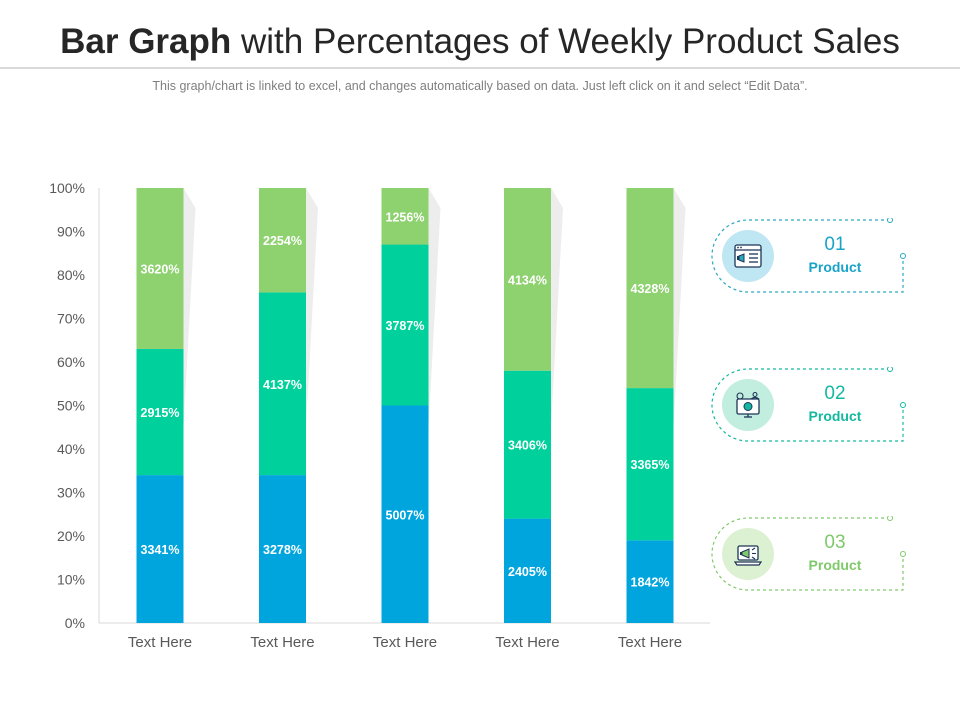 The image size is (960, 720). Describe the element at coordinates (71, 536) in the screenshot. I see `y-tick-label: 20%` at that location.